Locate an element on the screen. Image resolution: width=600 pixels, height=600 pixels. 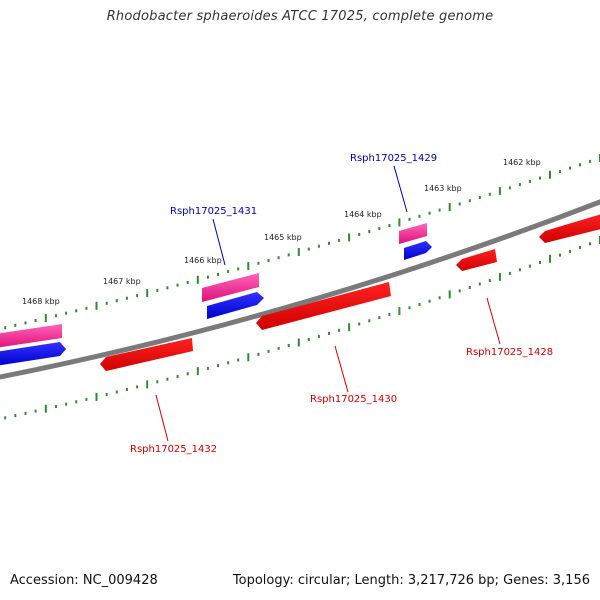
kbp-label: 1467 kbp is located at coordinates (122, 281).